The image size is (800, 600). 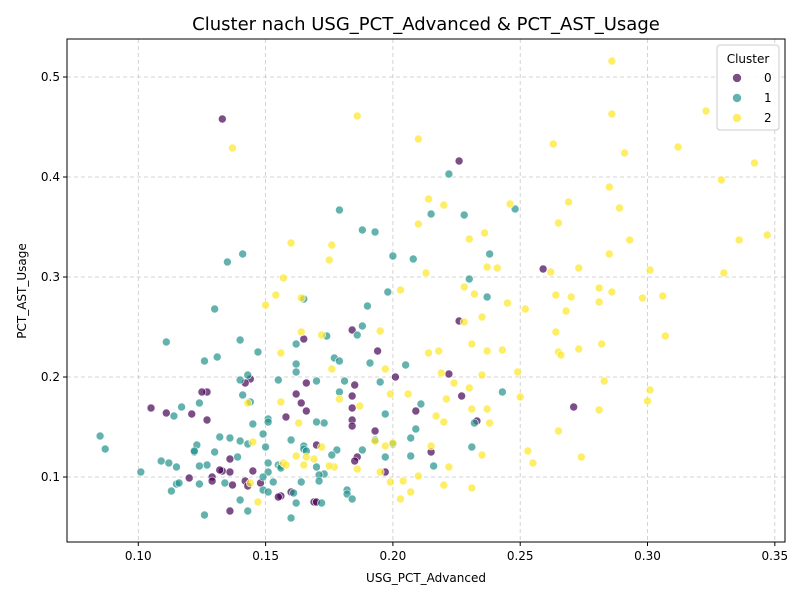 I want to click on y-axis-ticks: 0.1 0.2 0.3 0.4 0.5, so click(x=54, y=277).